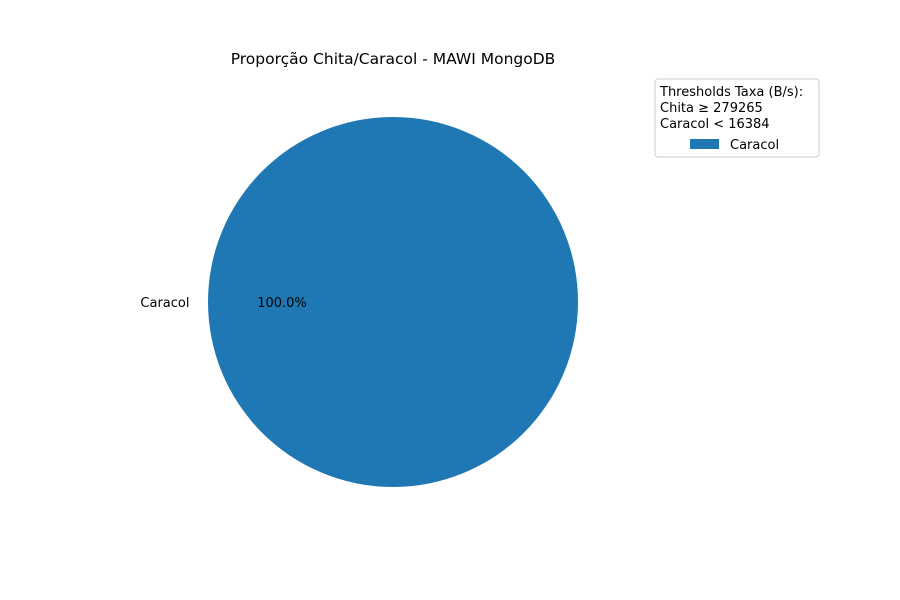 The width and height of the screenshot is (900, 600). What do you see at coordinates (223, 303) in the screenshot?
I see `pie-labels: Caracol 100.0%` at bounding box center [223, 303].